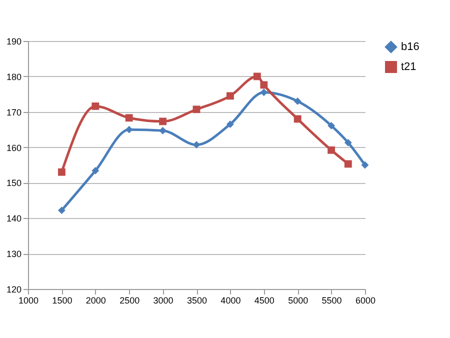 This screenshot has width=450, height=338. What do you see at coordinates (96, 301) in the screenshot?
I see `x-tick-label: 2000` at bounding box center [96, 301].